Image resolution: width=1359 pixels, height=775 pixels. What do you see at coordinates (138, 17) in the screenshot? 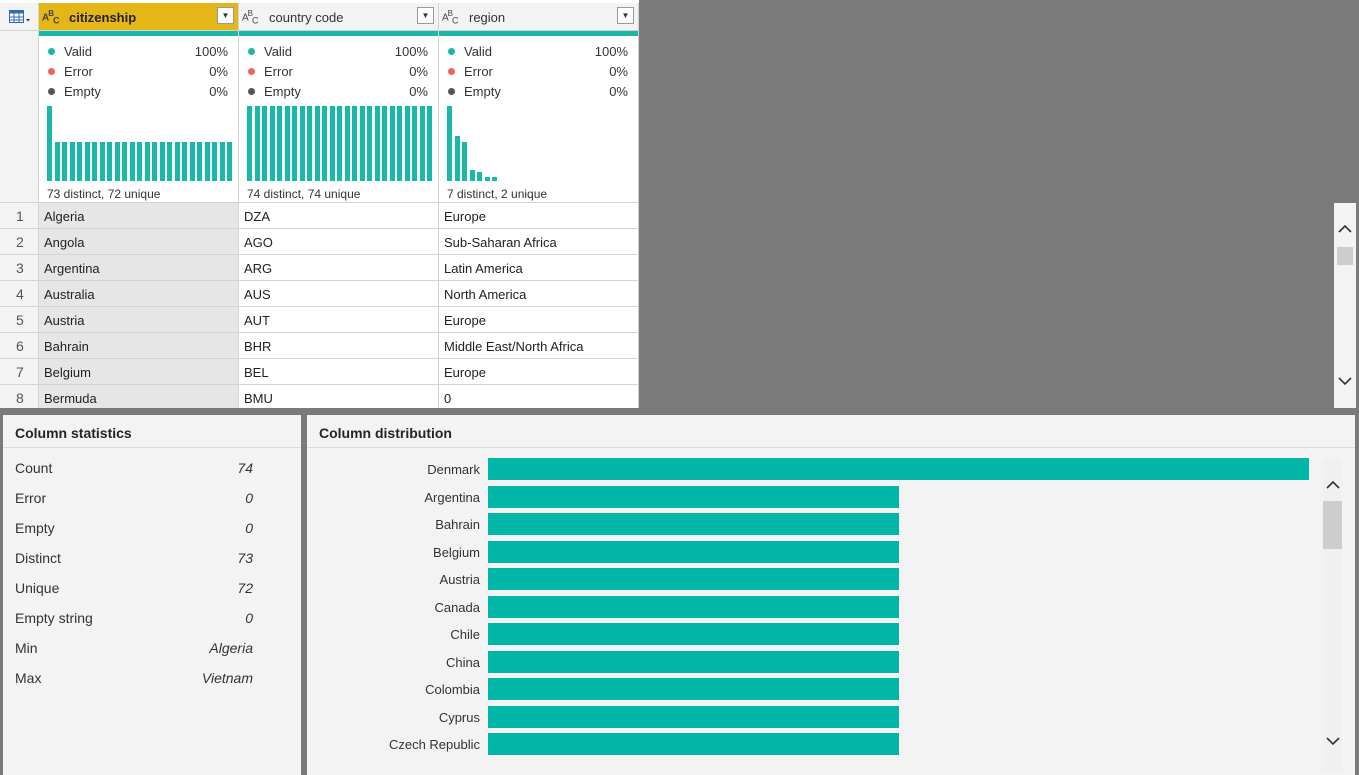
I see `column-header-citizenship: ABC citizenship ▼` at bounding box center [138, 17].